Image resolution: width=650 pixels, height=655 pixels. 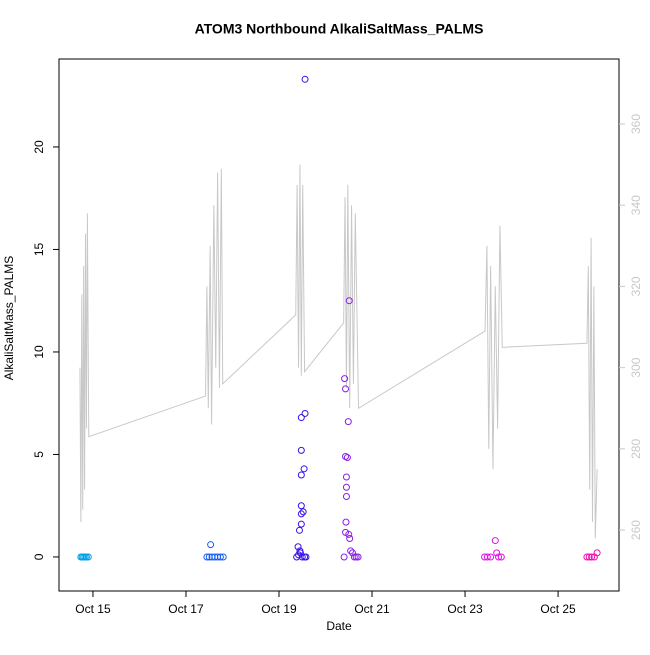 What do you see at coordinates (279, 609) in the screenshot?
I see `x-tick-label: Oct 19` at bounding box center [279, 609].